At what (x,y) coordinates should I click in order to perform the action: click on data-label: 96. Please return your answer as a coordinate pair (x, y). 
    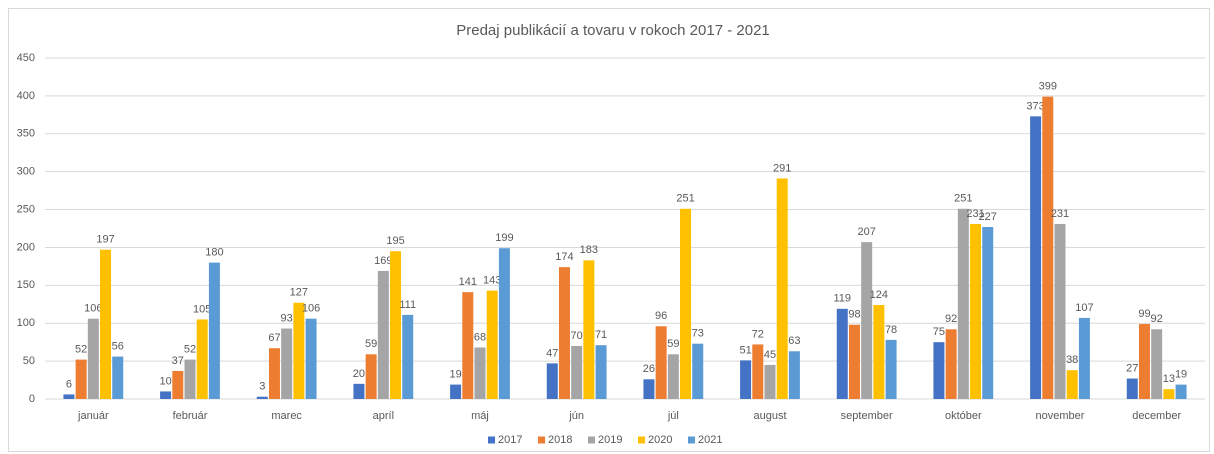
    Looking at the image, I should click on (661, 316).